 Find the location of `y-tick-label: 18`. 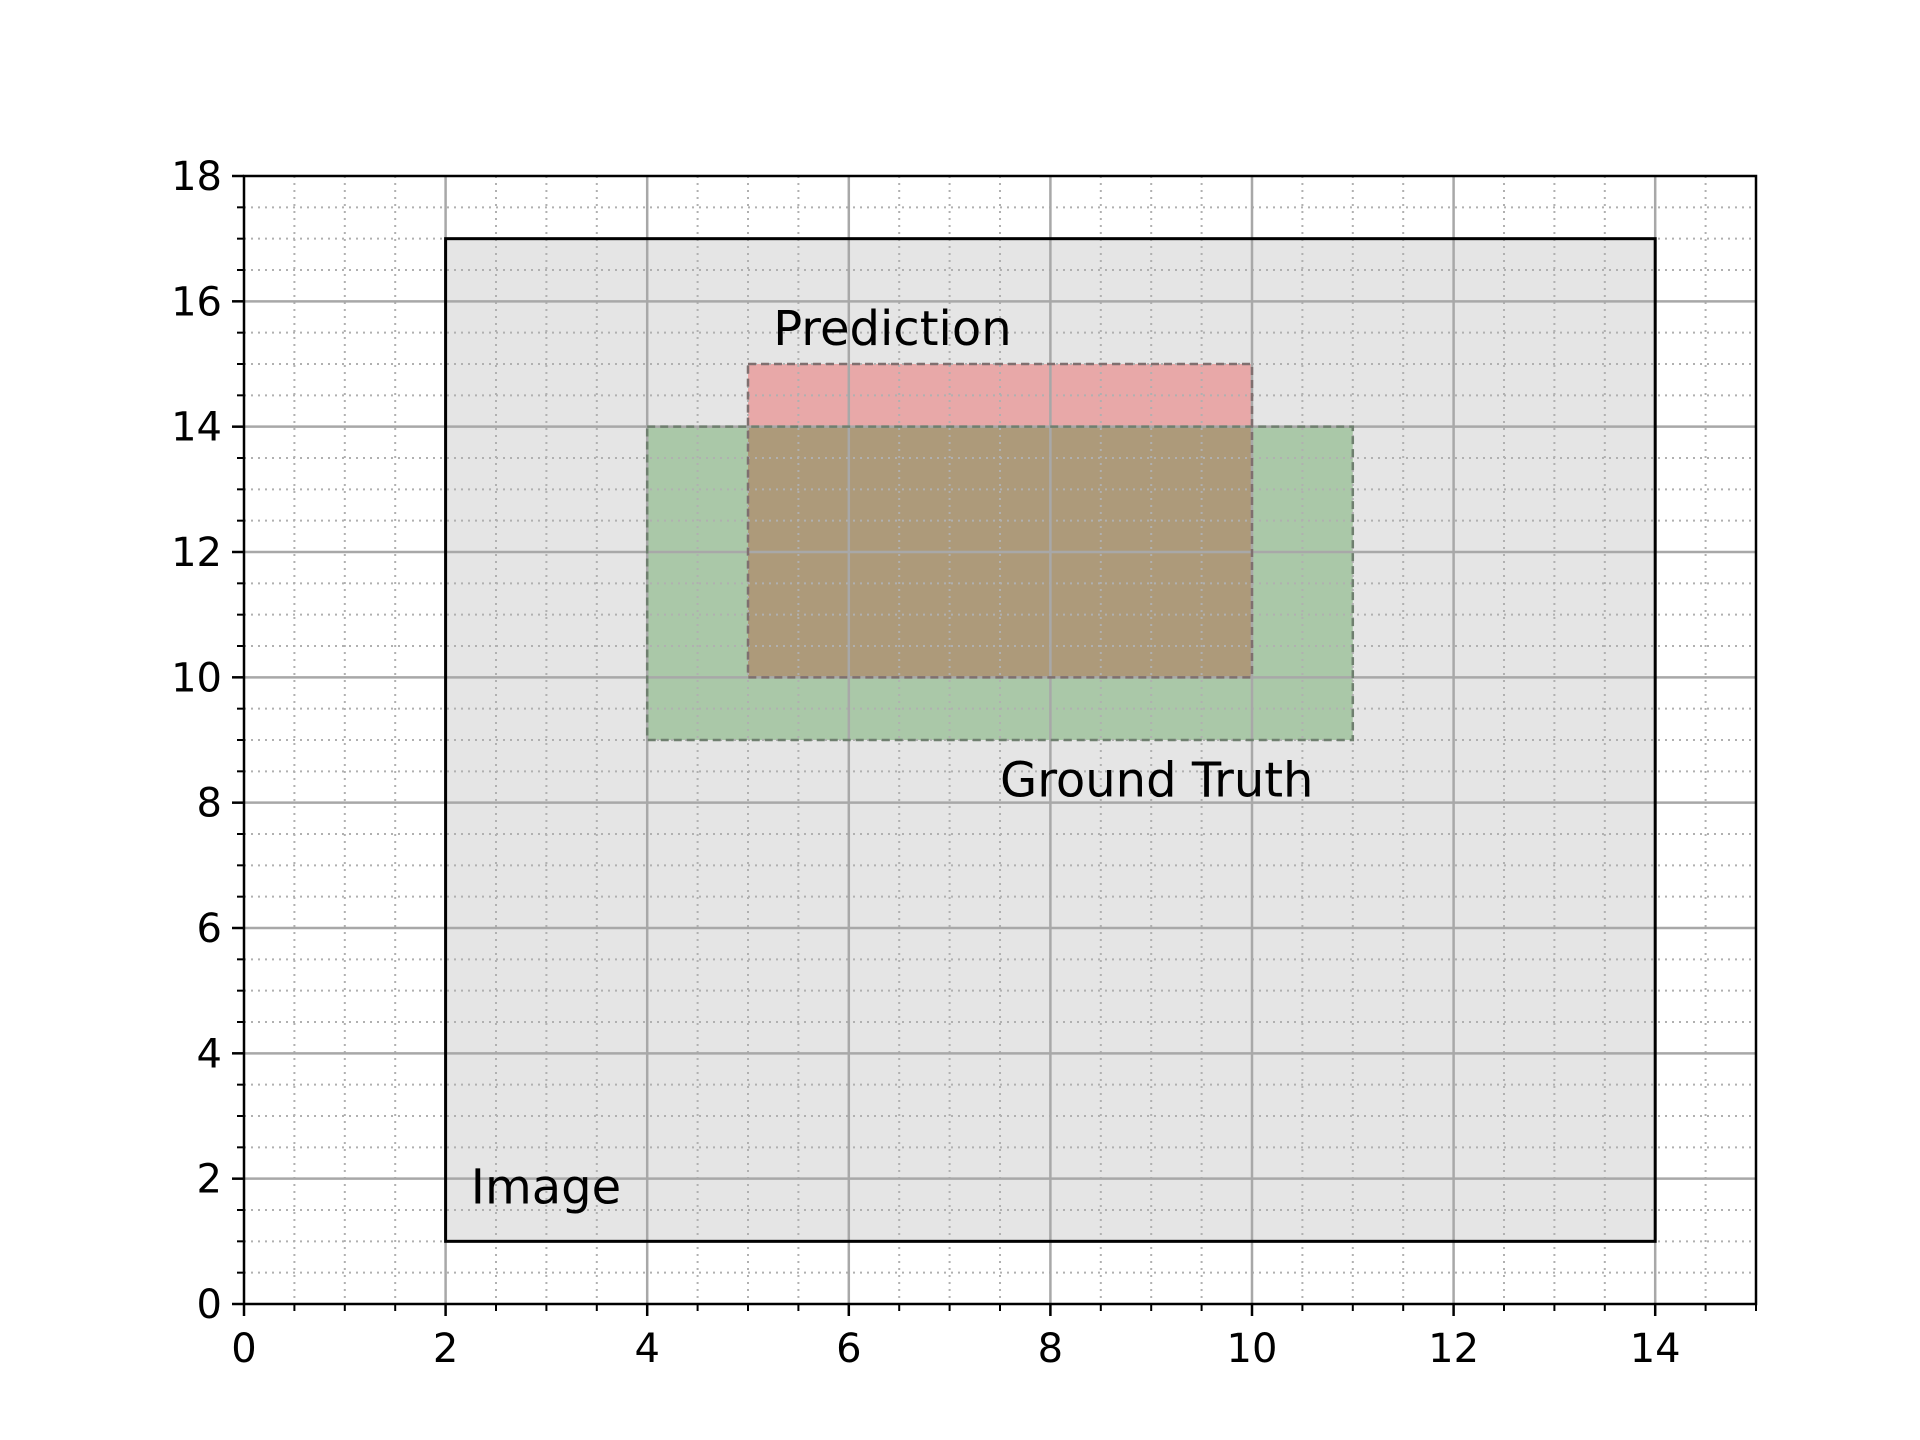

y-tick-label: 18 is located at coordinates (196, 177).